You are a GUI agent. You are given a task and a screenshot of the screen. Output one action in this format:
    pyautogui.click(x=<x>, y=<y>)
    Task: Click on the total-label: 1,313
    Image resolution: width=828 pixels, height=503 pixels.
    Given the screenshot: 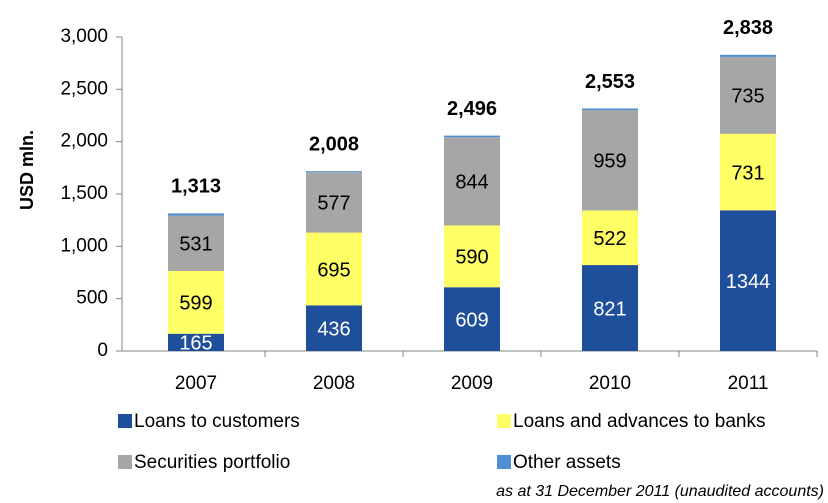 What is the action you would take?
    pyautogui.click(x=196, y=187)
    